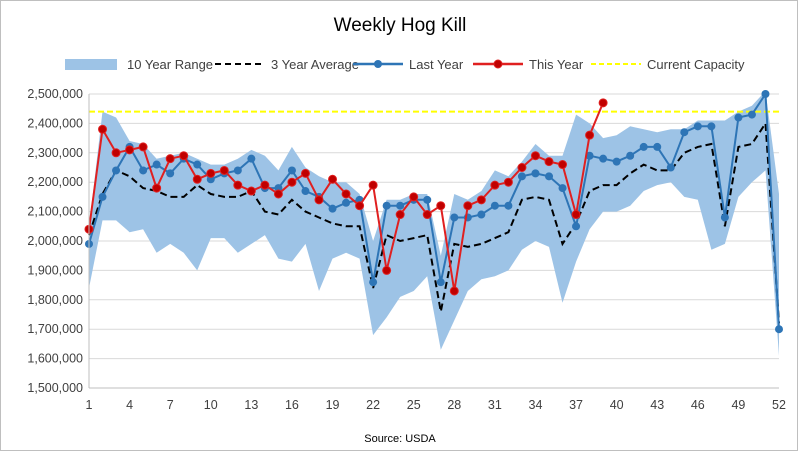  I want to click on y-tick-label: 2,400,000, so click(55, 123).